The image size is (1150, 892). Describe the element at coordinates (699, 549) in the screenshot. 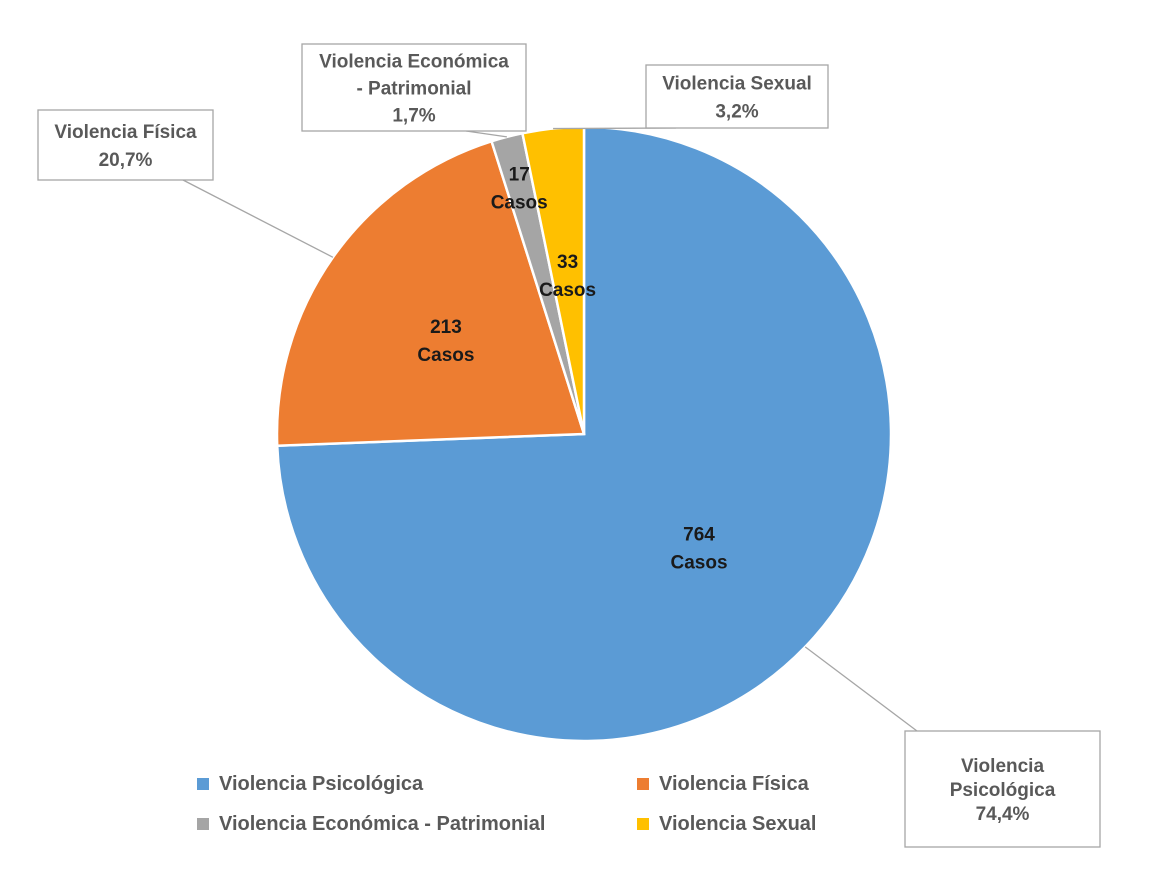

I see `data-label-psicologica: 764 Casos` at that location.